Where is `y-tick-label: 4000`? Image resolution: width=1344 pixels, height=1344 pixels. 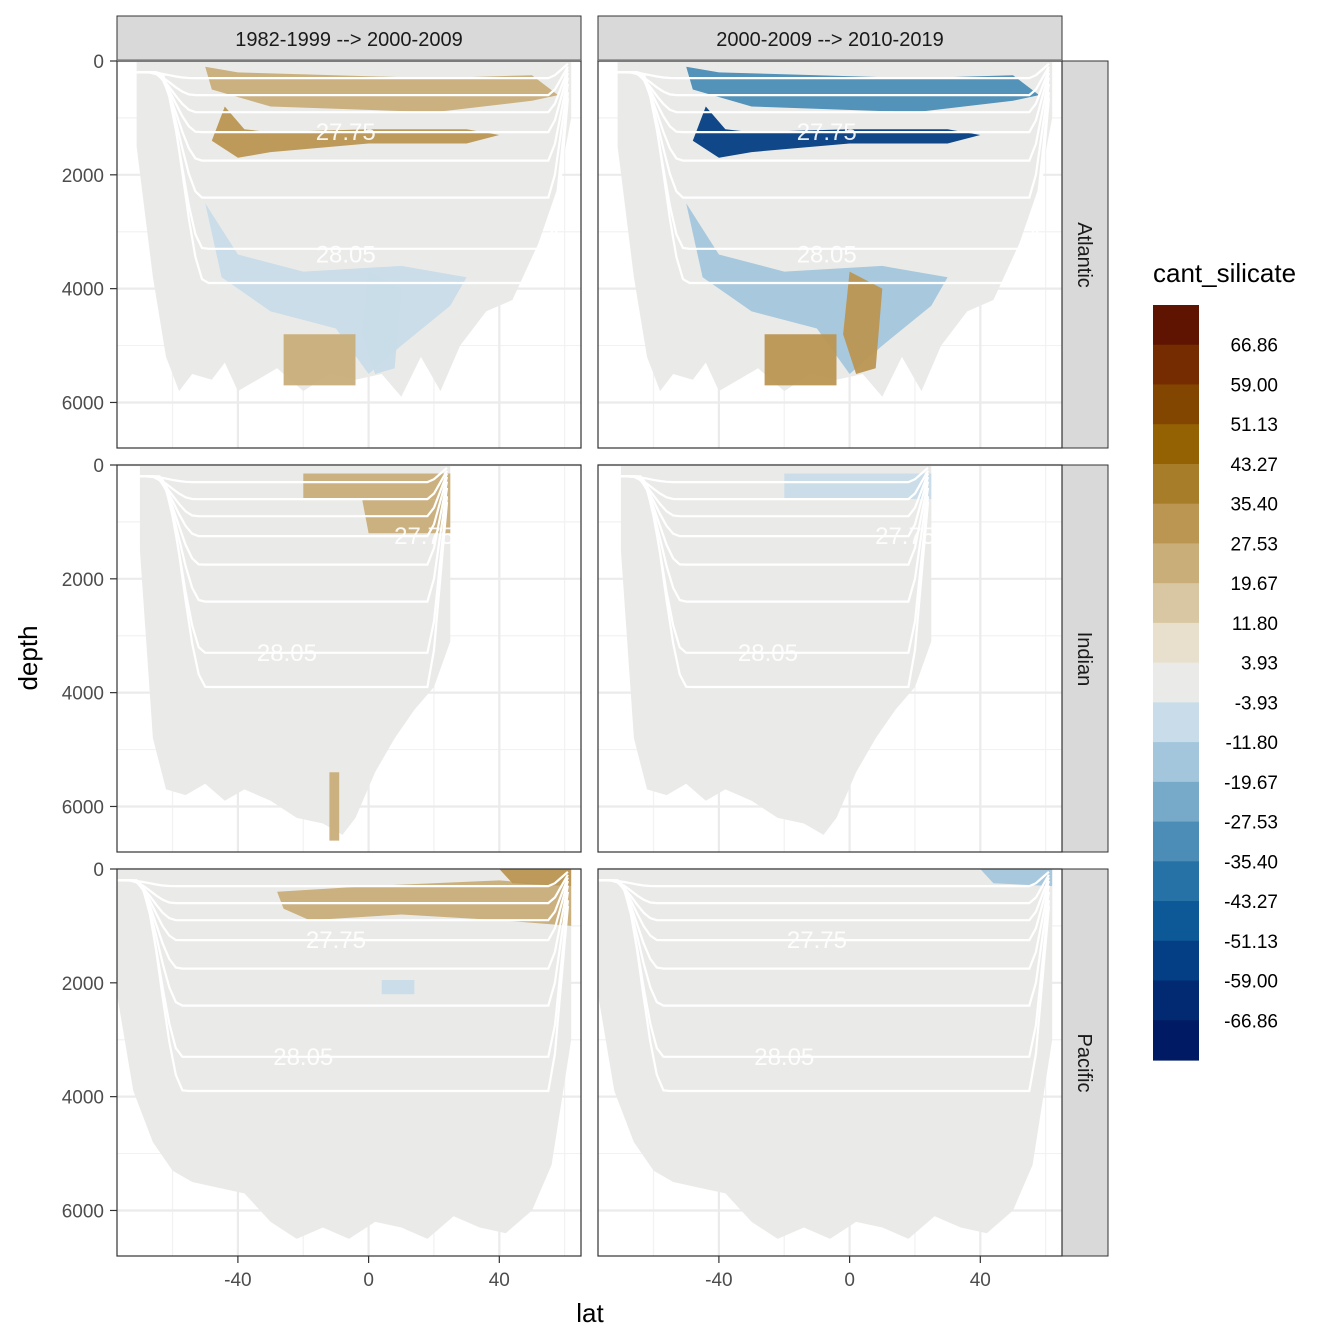
y-tick-label: 4000 is located at coordinates (83, 694).